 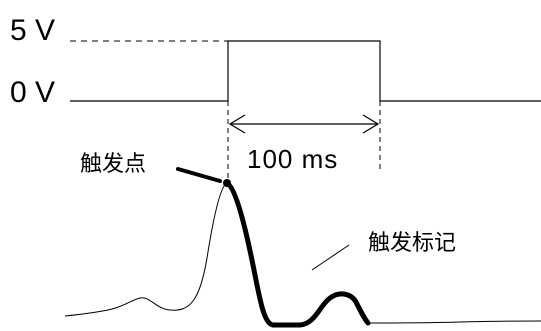 What do you see at coordinates (32, 92) in the screenshot?
I see `voltage-low-label: 0 V` at bounding box center [32, 92].